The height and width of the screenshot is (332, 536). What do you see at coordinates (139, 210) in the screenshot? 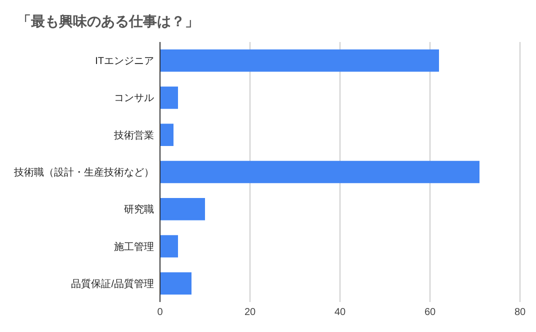
I see `y-tick-label: 研究職` at bounding box center [139, 210].